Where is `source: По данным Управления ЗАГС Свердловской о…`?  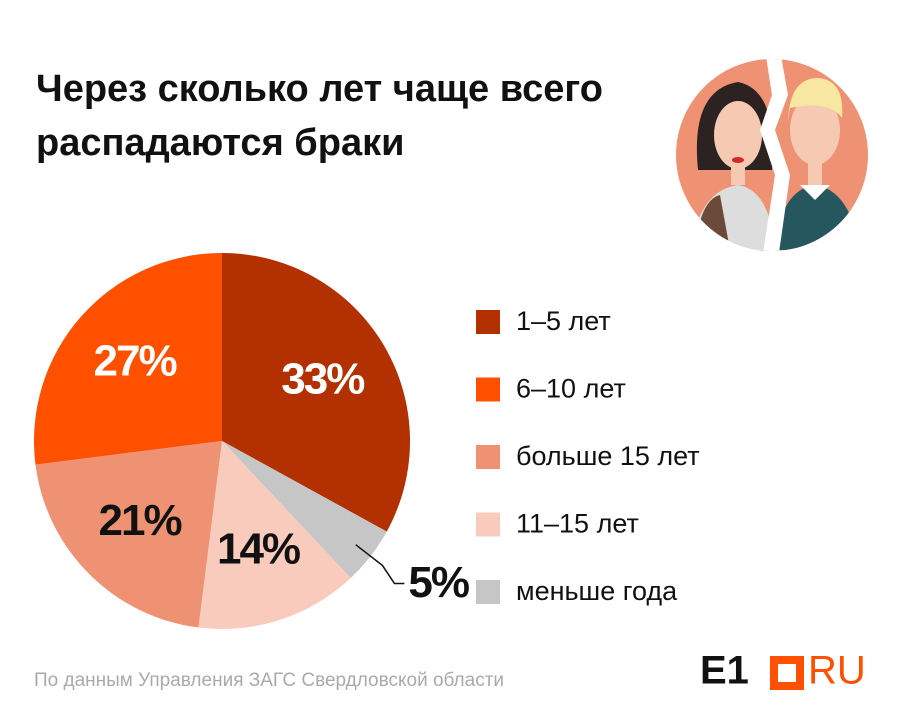 source: По данным Управления ЗАГС Свердловской о… is located at coordinates (269, 680).